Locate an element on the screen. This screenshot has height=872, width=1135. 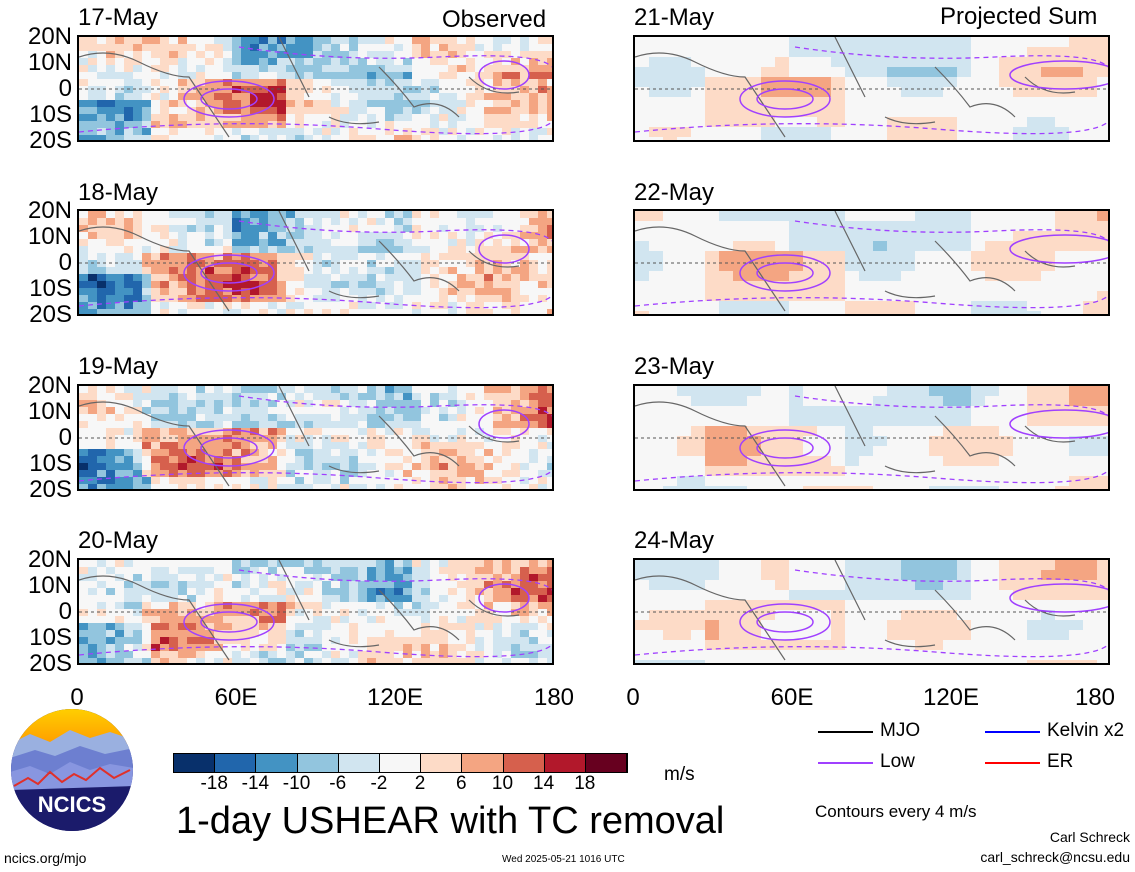
colorbar-unit: m/s is located at coordinates (679, 774).